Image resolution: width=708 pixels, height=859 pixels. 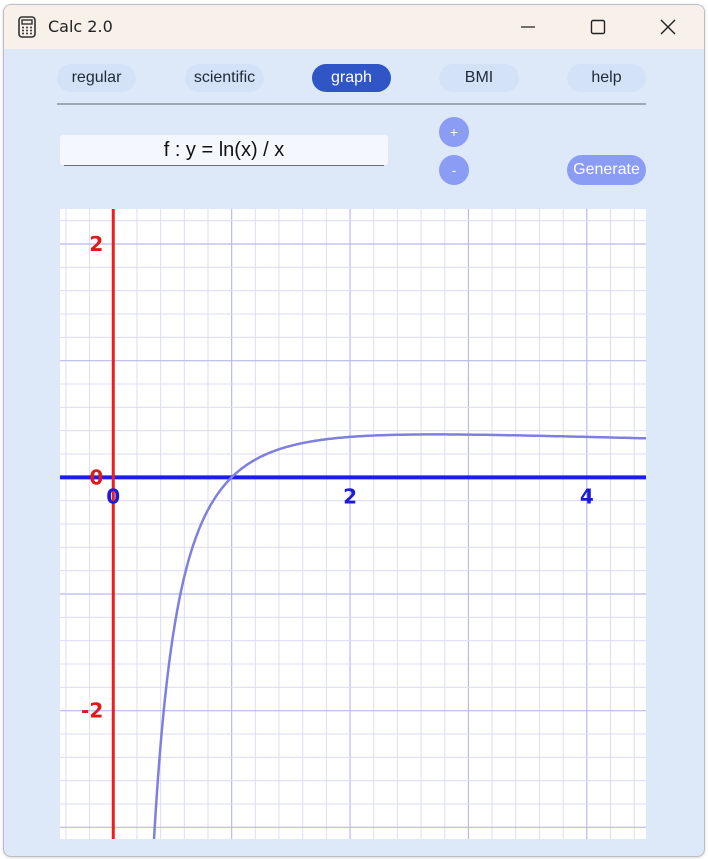 I want to click on calculator-icon, so click(x=27, y=27).